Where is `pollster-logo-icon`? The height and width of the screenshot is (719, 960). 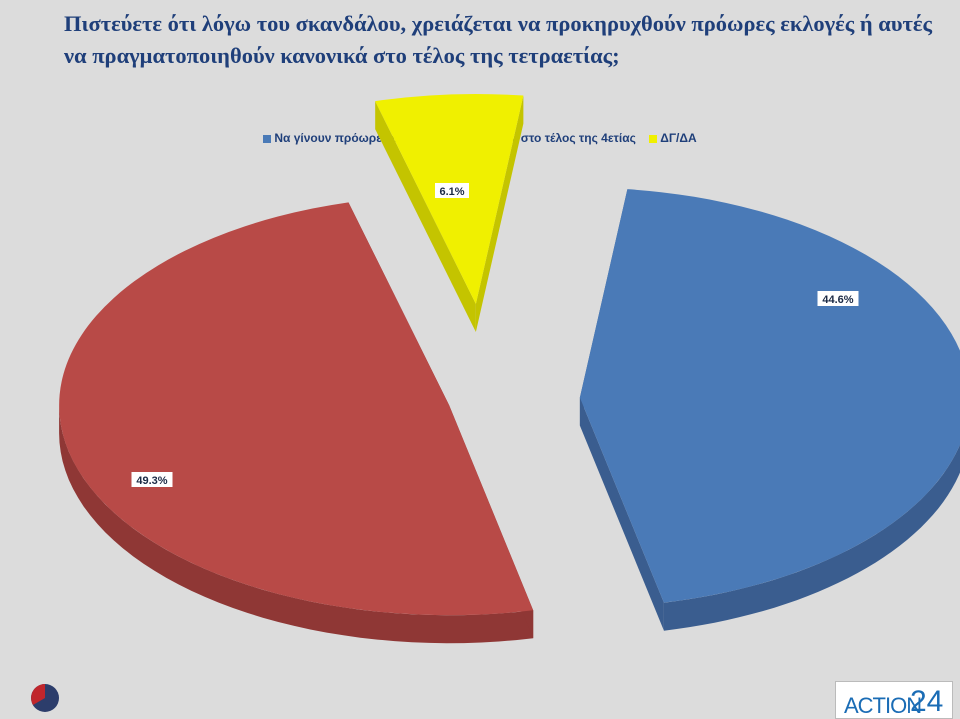
pollster-logo-icon is located at coordinates (45, 698).